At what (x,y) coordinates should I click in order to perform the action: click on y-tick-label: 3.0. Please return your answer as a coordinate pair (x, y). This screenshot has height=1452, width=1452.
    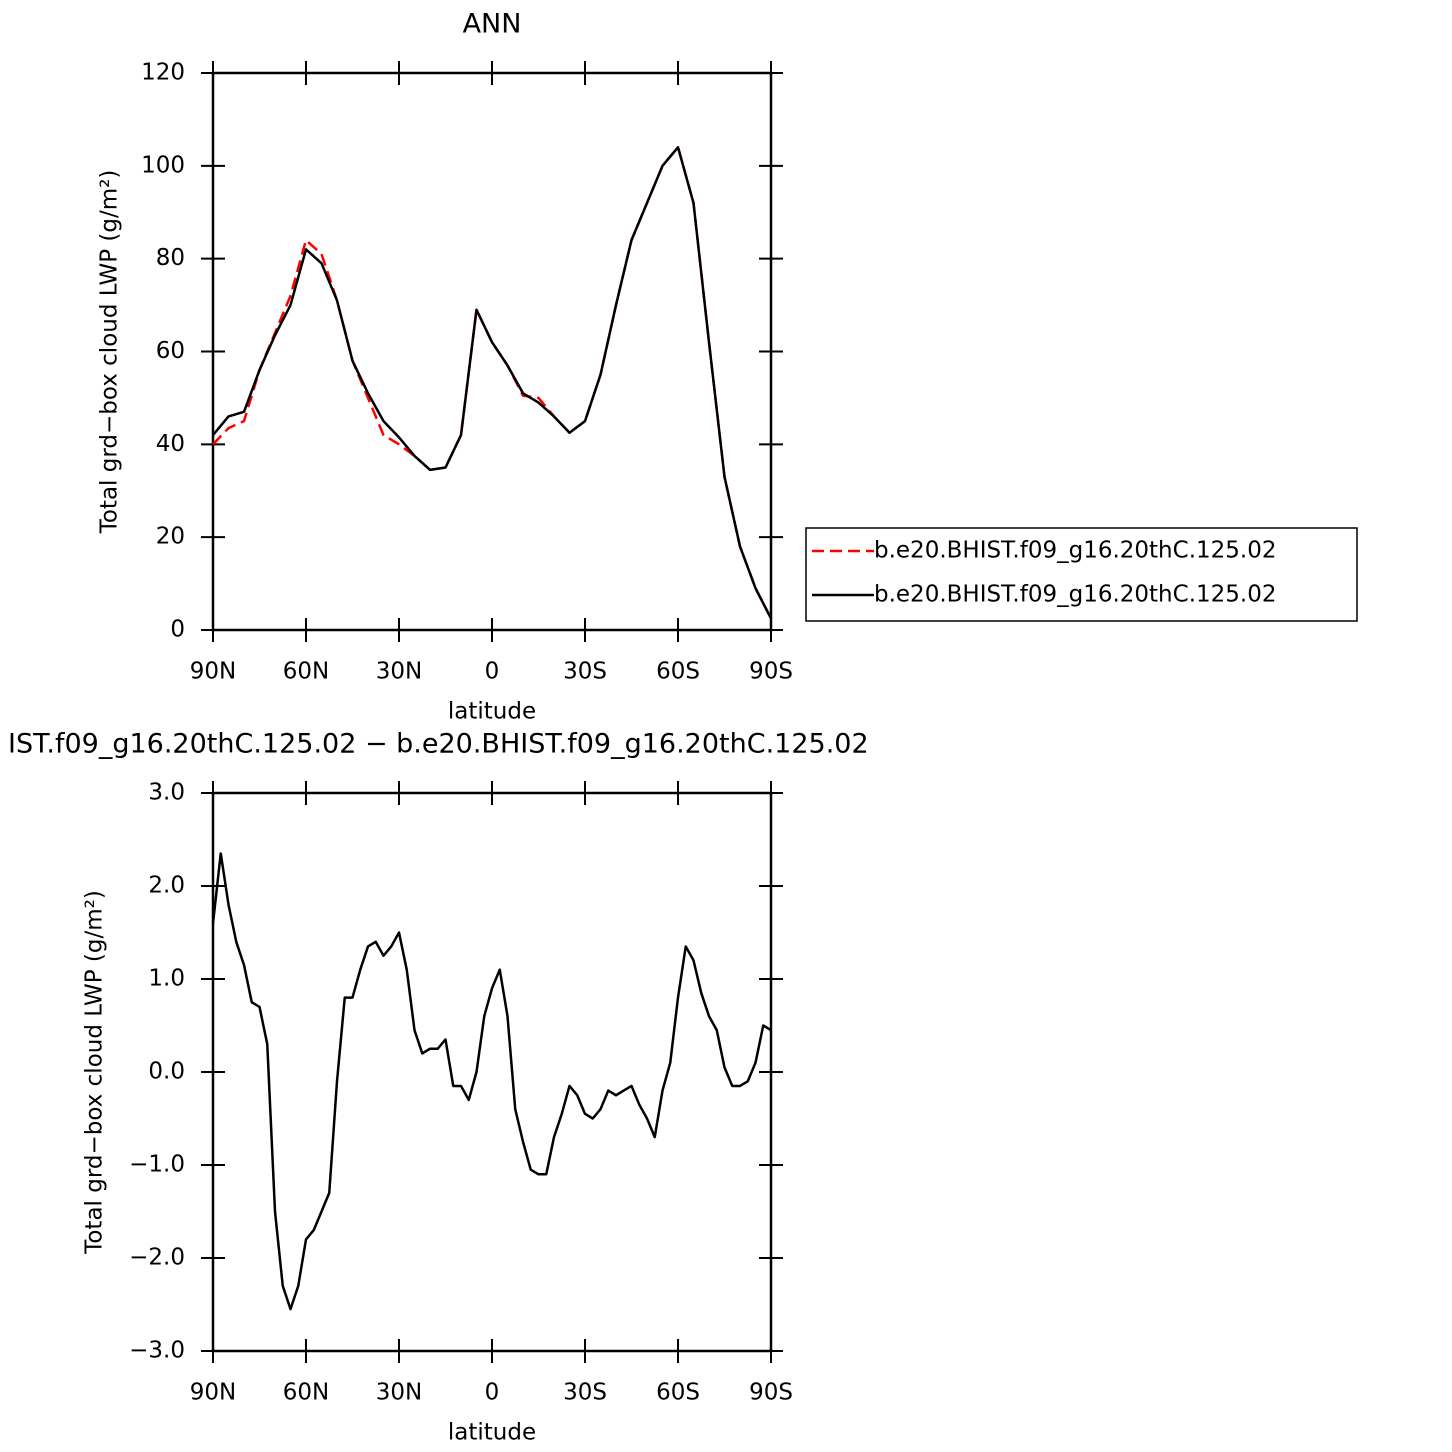
    Looking at the image, I should click on (166, 793).